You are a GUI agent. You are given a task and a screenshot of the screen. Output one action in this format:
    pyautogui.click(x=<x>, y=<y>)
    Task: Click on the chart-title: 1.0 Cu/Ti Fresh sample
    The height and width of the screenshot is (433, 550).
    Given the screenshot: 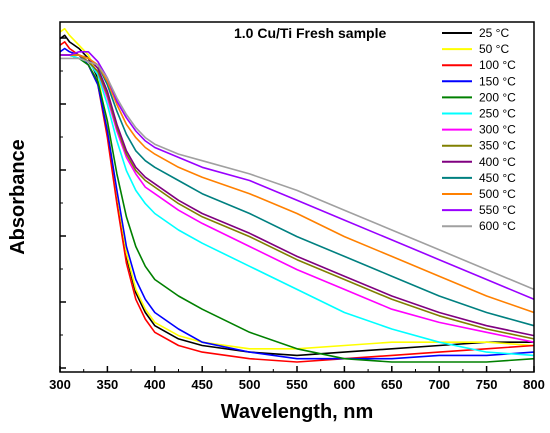 What is the action you would take?
    pyautogui.click(x=310, y=33)
    